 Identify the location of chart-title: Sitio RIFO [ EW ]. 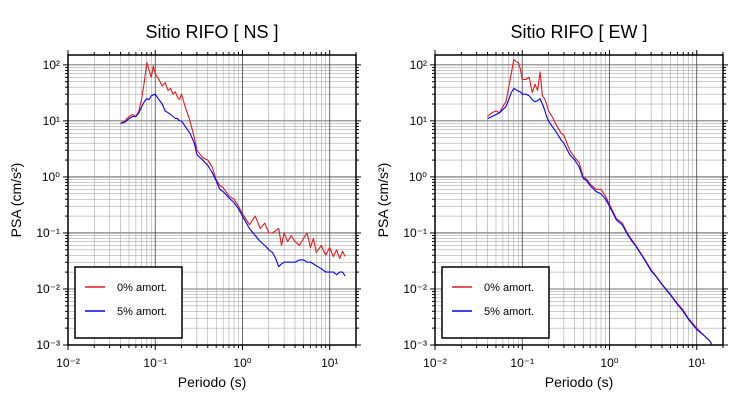
(578, 32).